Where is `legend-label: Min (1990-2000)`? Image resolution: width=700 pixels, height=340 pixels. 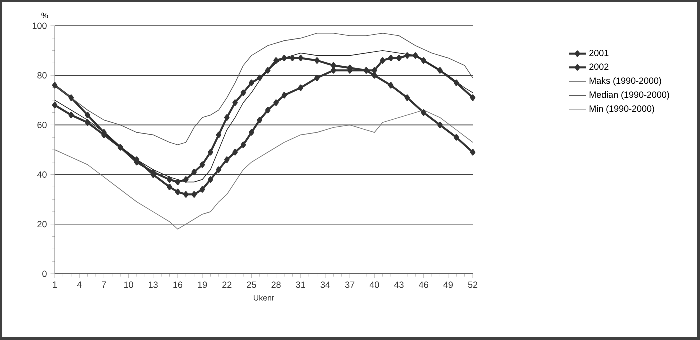
legend-label: Min (1990-2000) is located at coordinates (622, 109).